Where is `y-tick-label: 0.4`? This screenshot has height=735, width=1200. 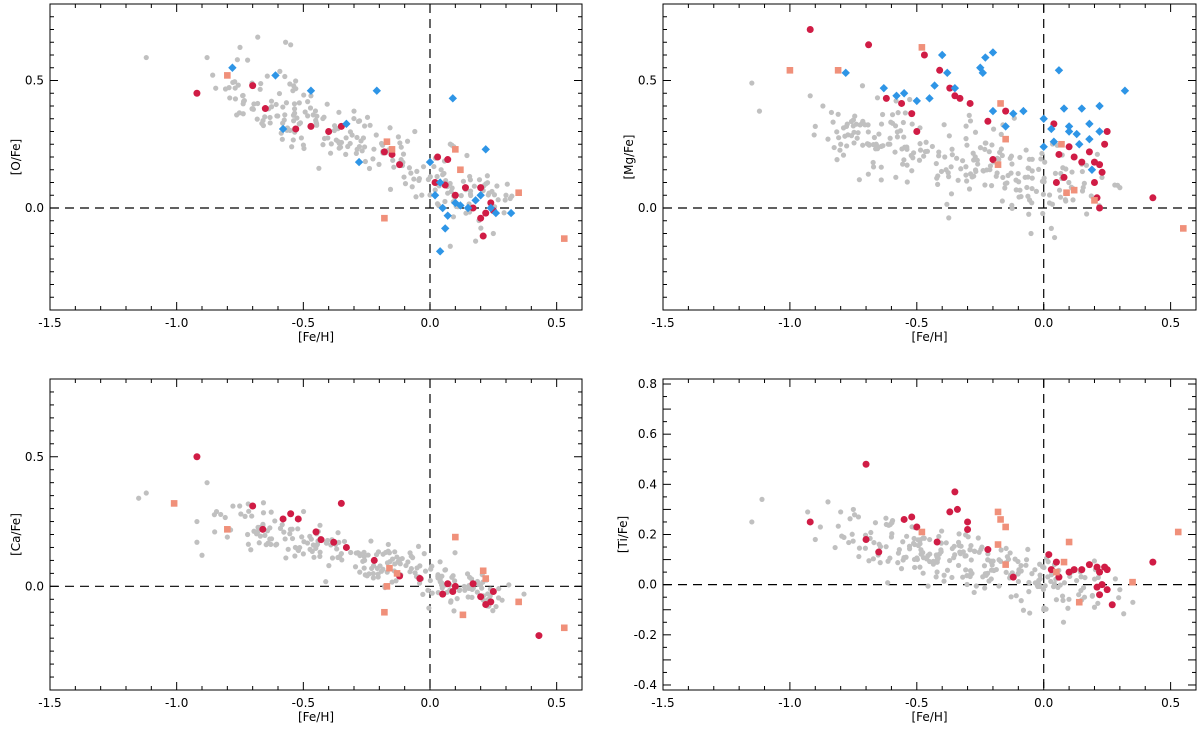 y-tick-label: 0.4 is located at coordinates (647, 484).